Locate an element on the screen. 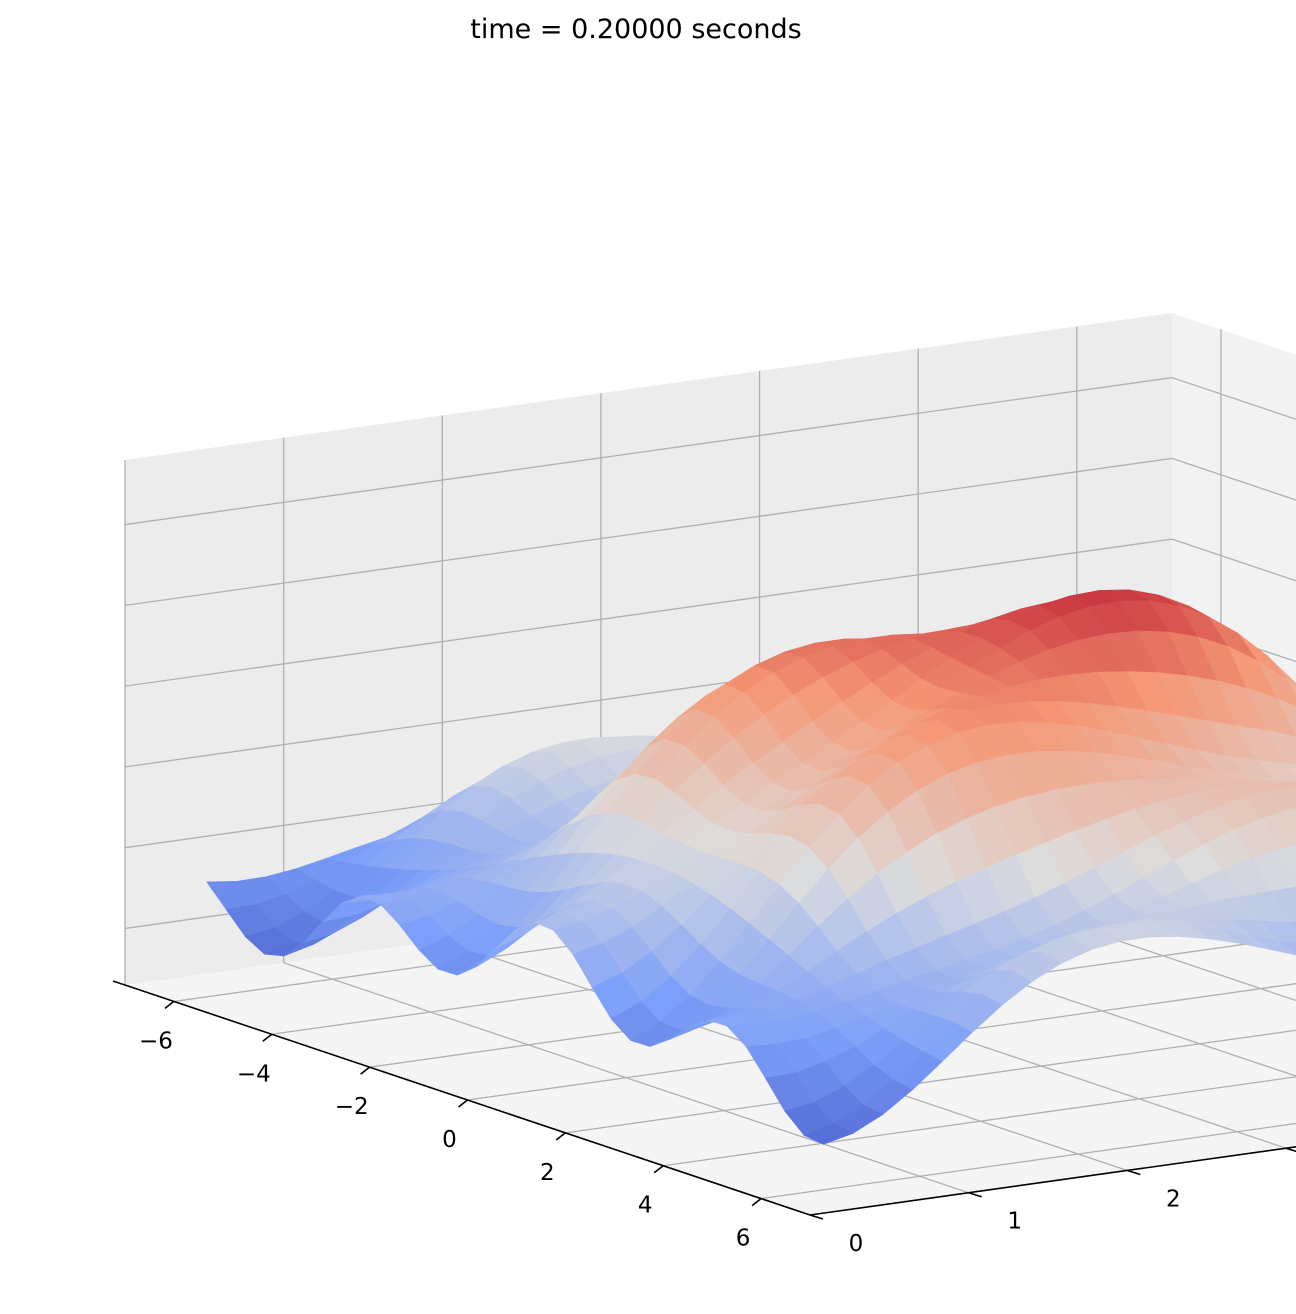 The image size is (1296, 1314). x-tick-label: 2 is located at coordinates (547, 1173).